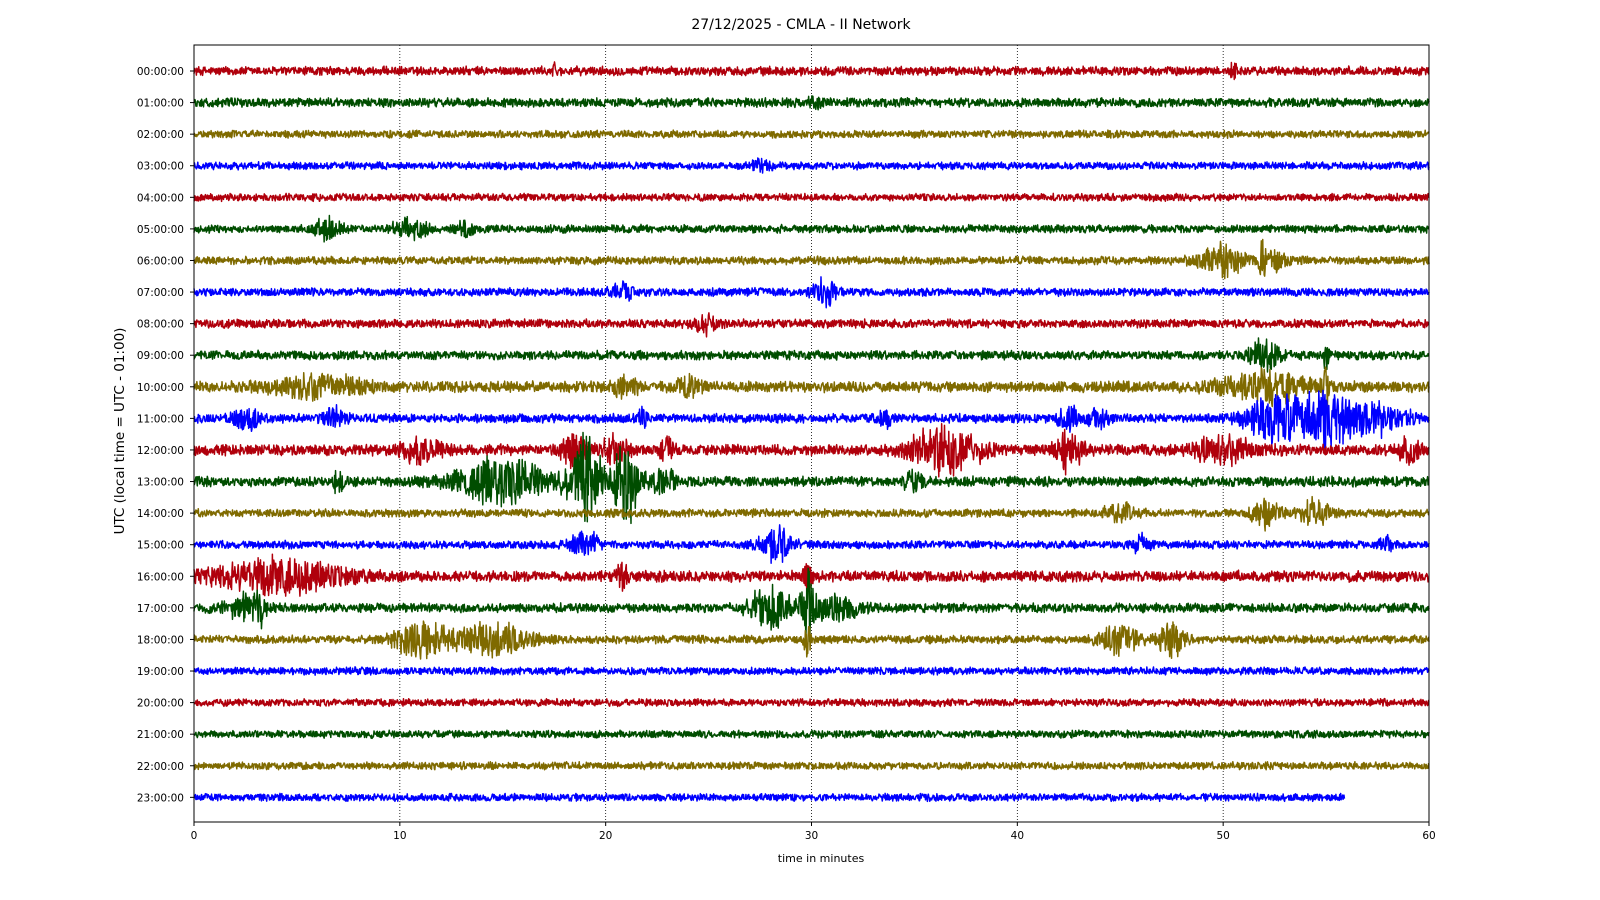 This screenshot has width=1600, height=900. I want to click on y-tick-label: 17:00:00, so click(160, 609).